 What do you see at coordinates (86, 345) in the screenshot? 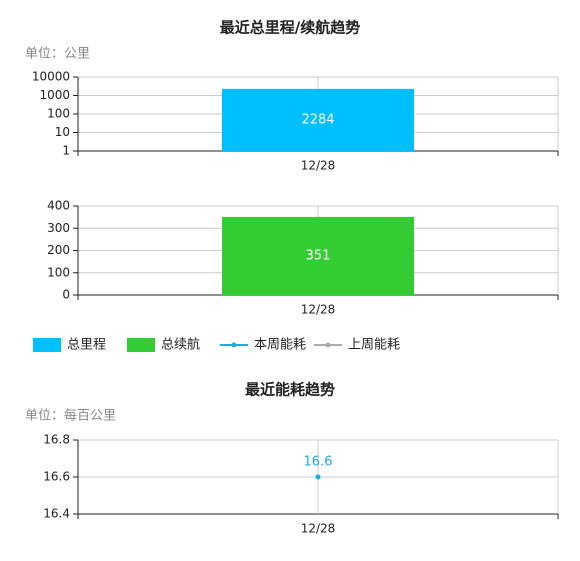
I see `legend-label: 总里程` at bounding box center [86, 345].